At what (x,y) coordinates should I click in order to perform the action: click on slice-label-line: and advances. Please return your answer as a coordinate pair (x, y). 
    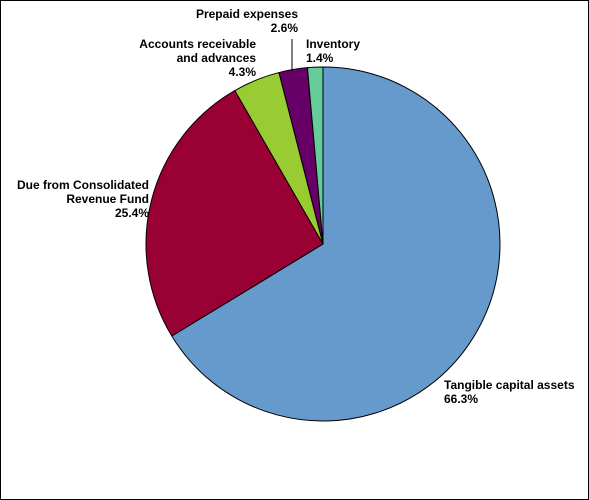
    Looking at the image, I should click on (217, 58).